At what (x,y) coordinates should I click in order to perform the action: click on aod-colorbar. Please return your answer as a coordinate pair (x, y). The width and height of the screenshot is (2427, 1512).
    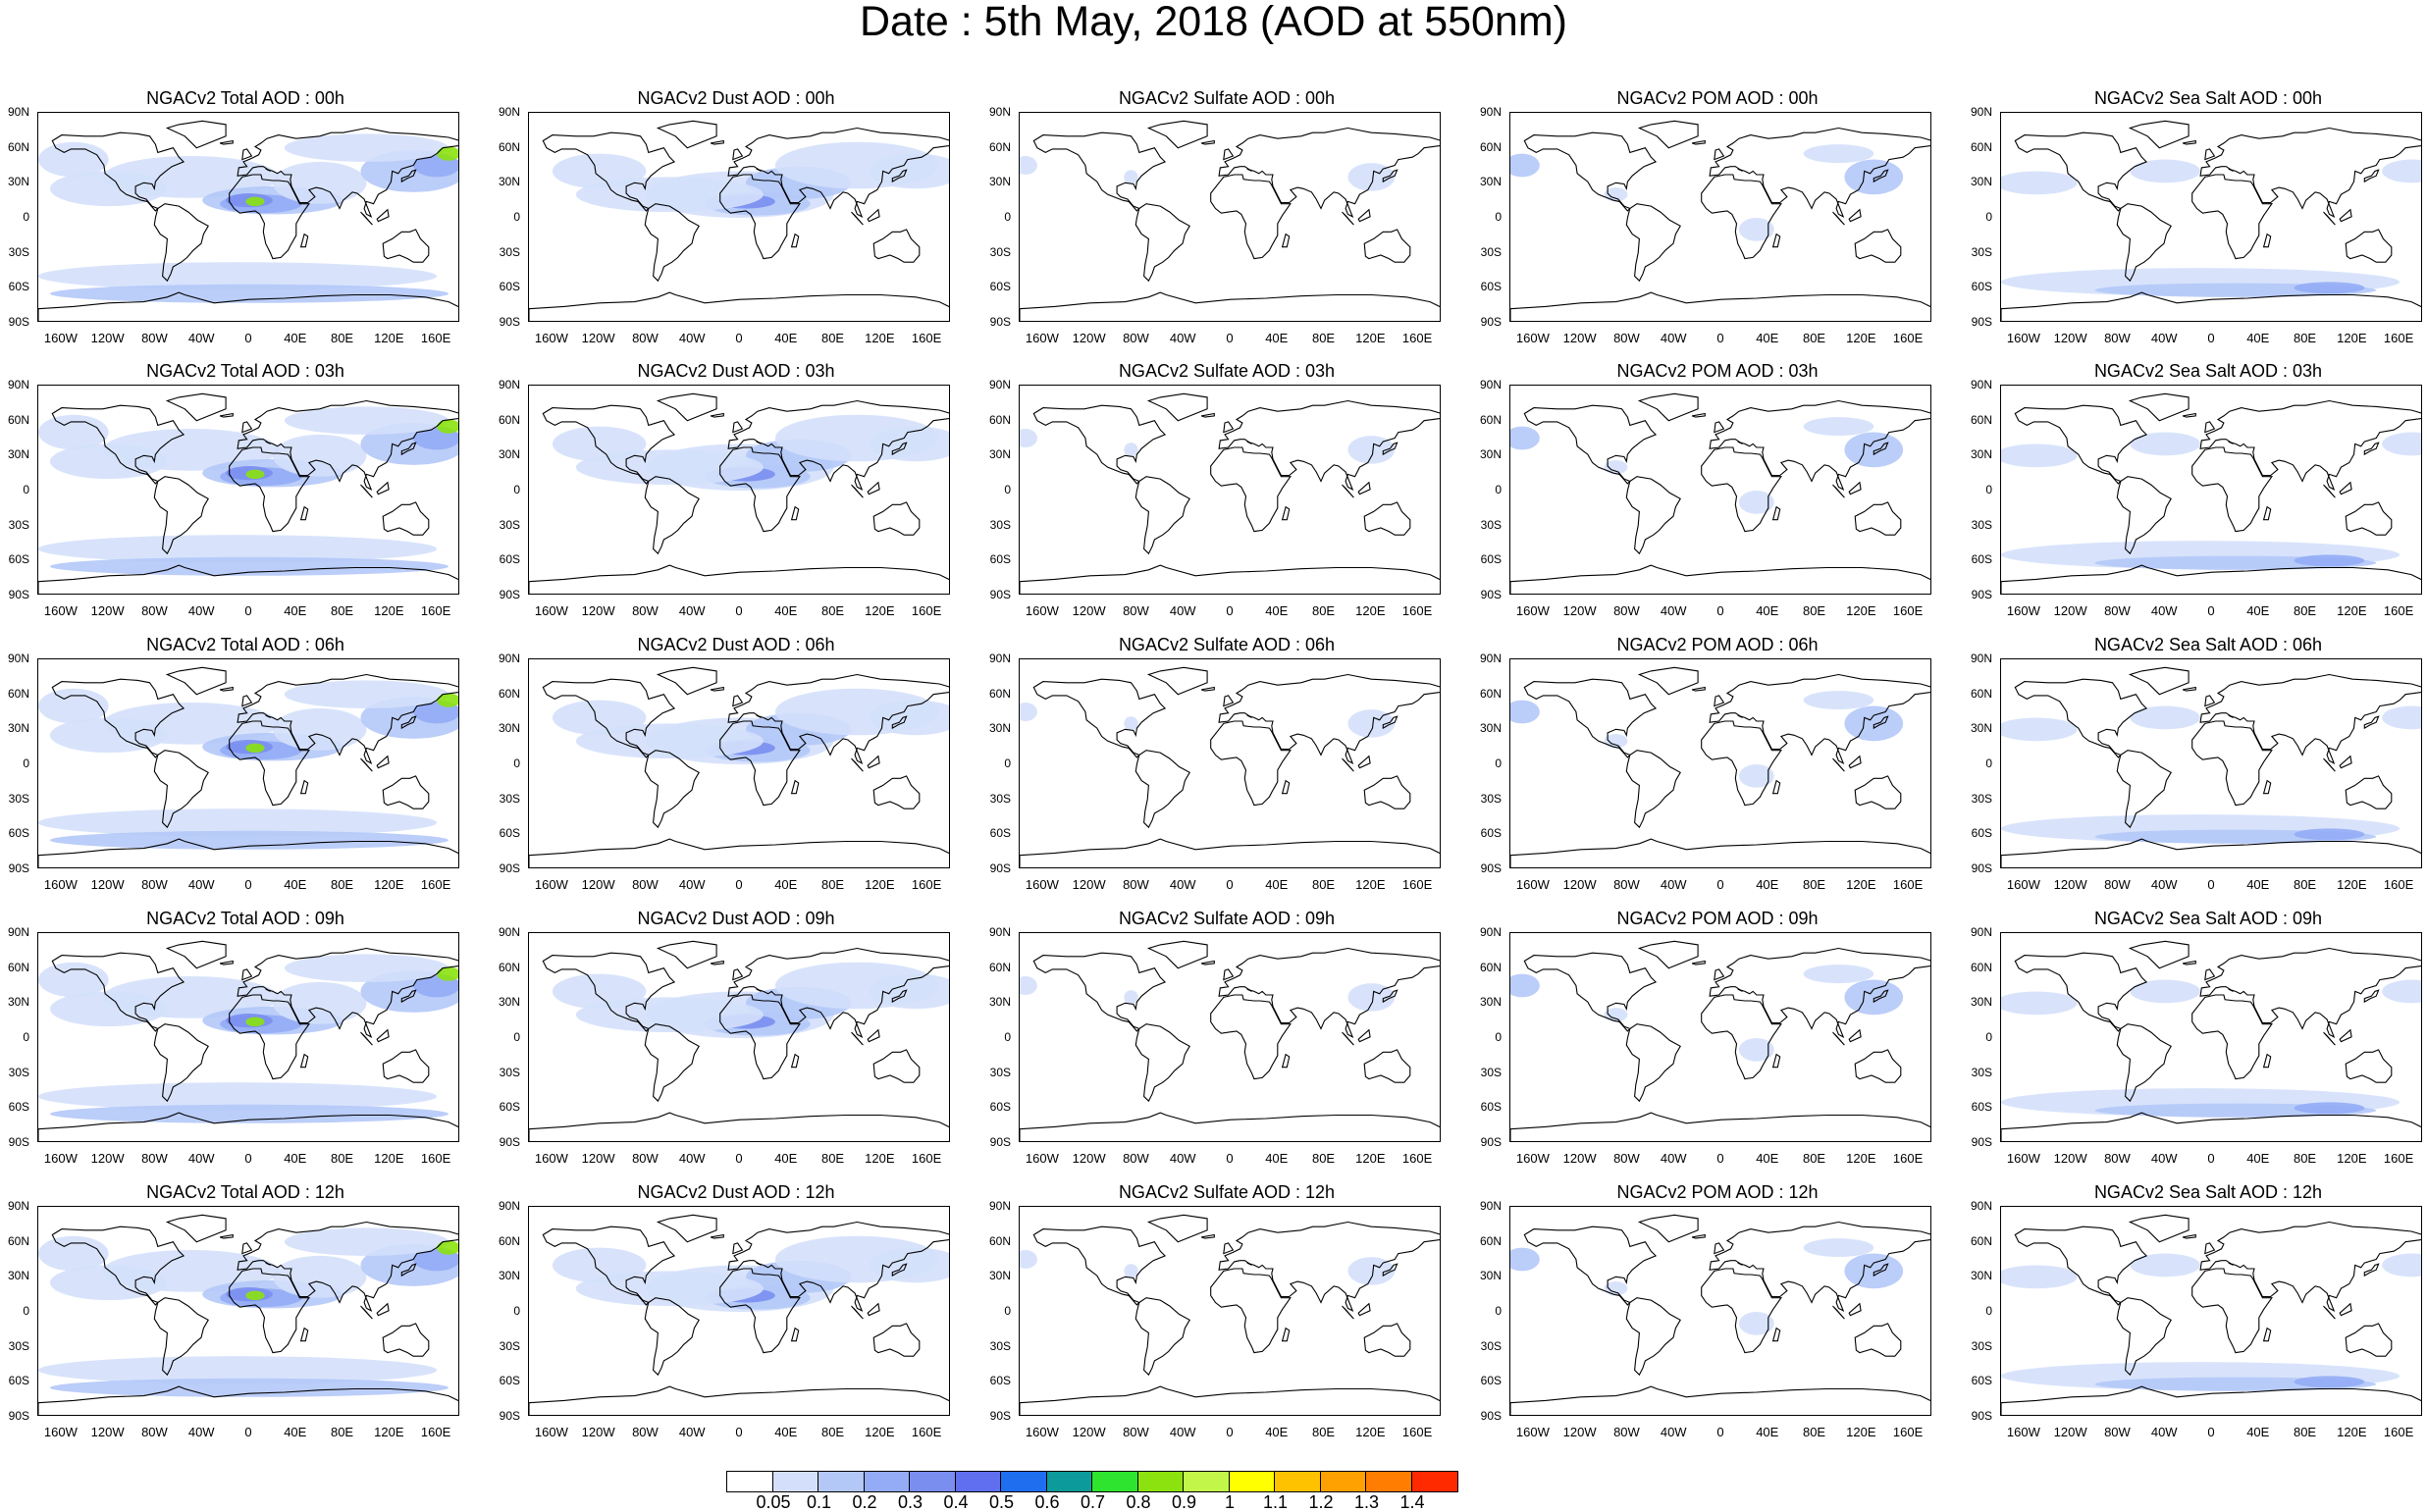
    Looking at the image, I should click on (1092, 1482).